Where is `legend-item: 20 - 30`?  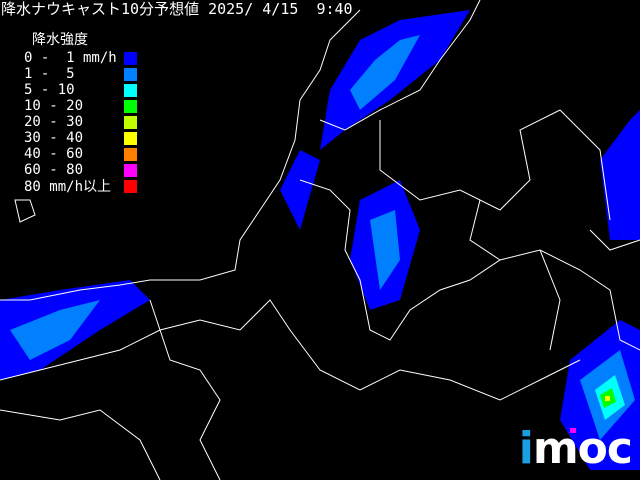 legend-item: 20 - 30 is located at coordinates (80, 122).